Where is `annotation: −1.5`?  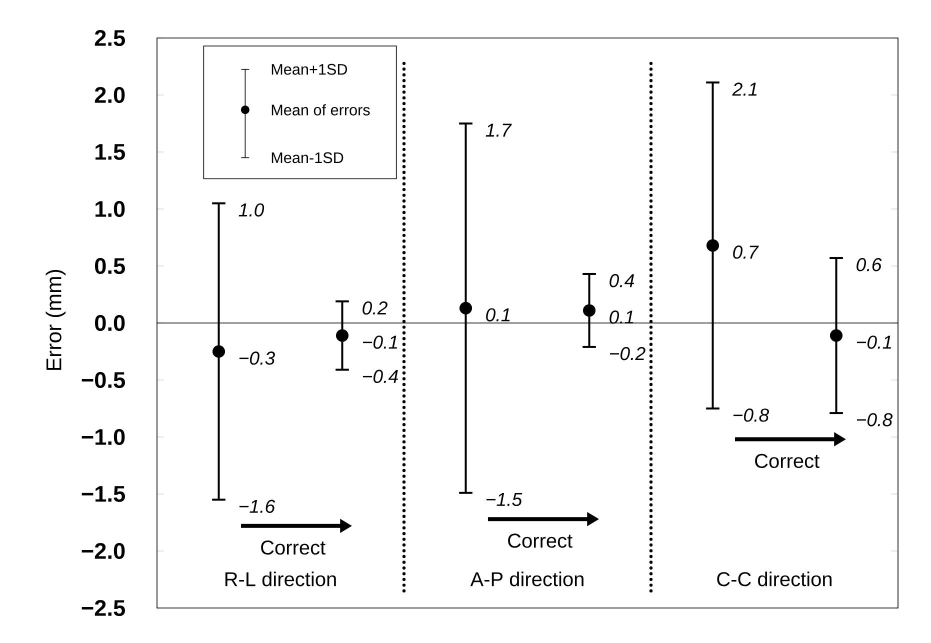
annotation: −1.5 is located at coordinates (504, 499).